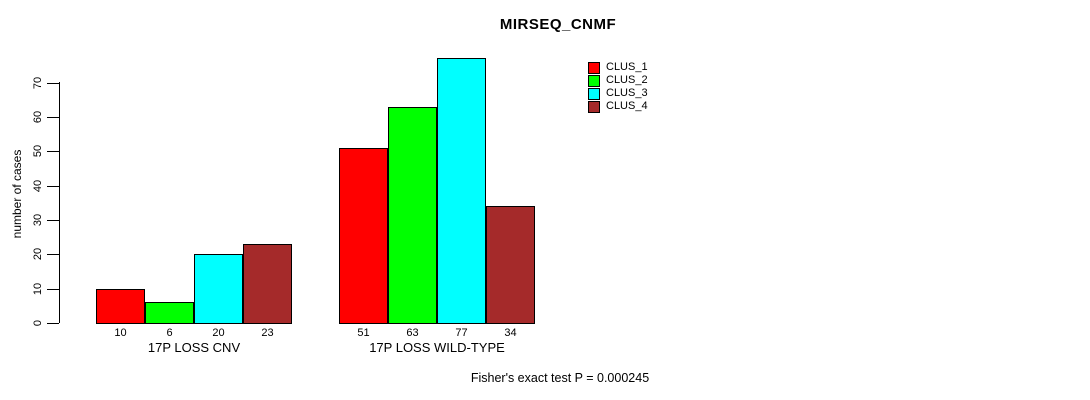 This screenshot has height=400, width=1090. Describe the element at coordinates (560, 378) in the screenshot. I see `fisher-test-caption: Fisher's exact test P = 0.000245` at that location.